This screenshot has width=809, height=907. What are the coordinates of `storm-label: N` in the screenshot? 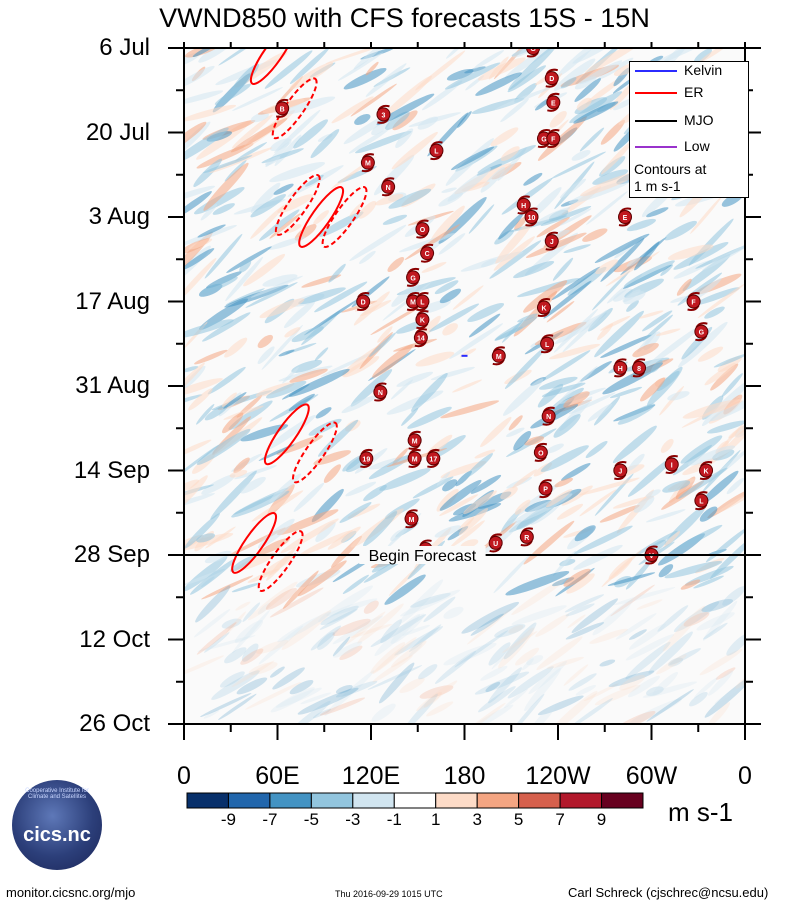 It's located at (388, 188).